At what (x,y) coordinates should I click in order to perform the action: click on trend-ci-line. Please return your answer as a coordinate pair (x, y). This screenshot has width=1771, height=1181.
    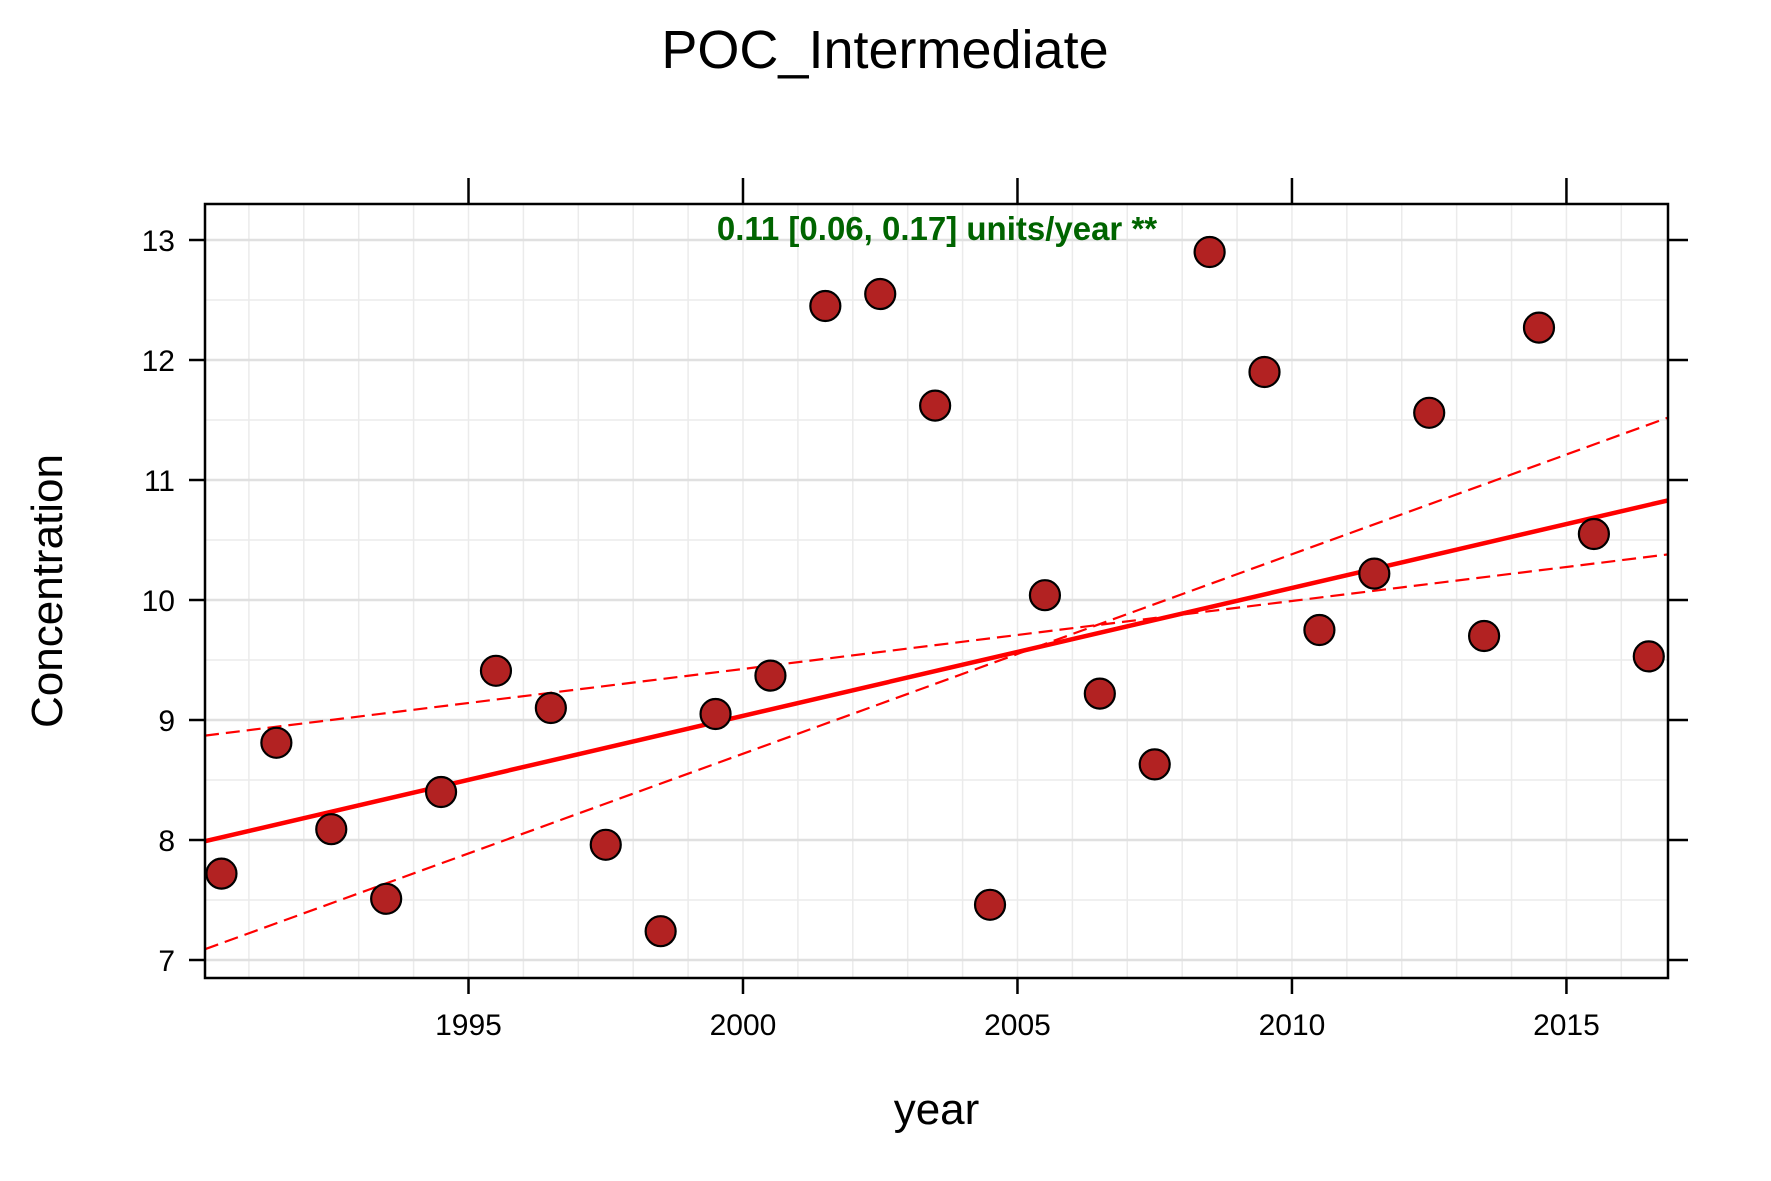
    Looking at the image, I should click on (936, 645).